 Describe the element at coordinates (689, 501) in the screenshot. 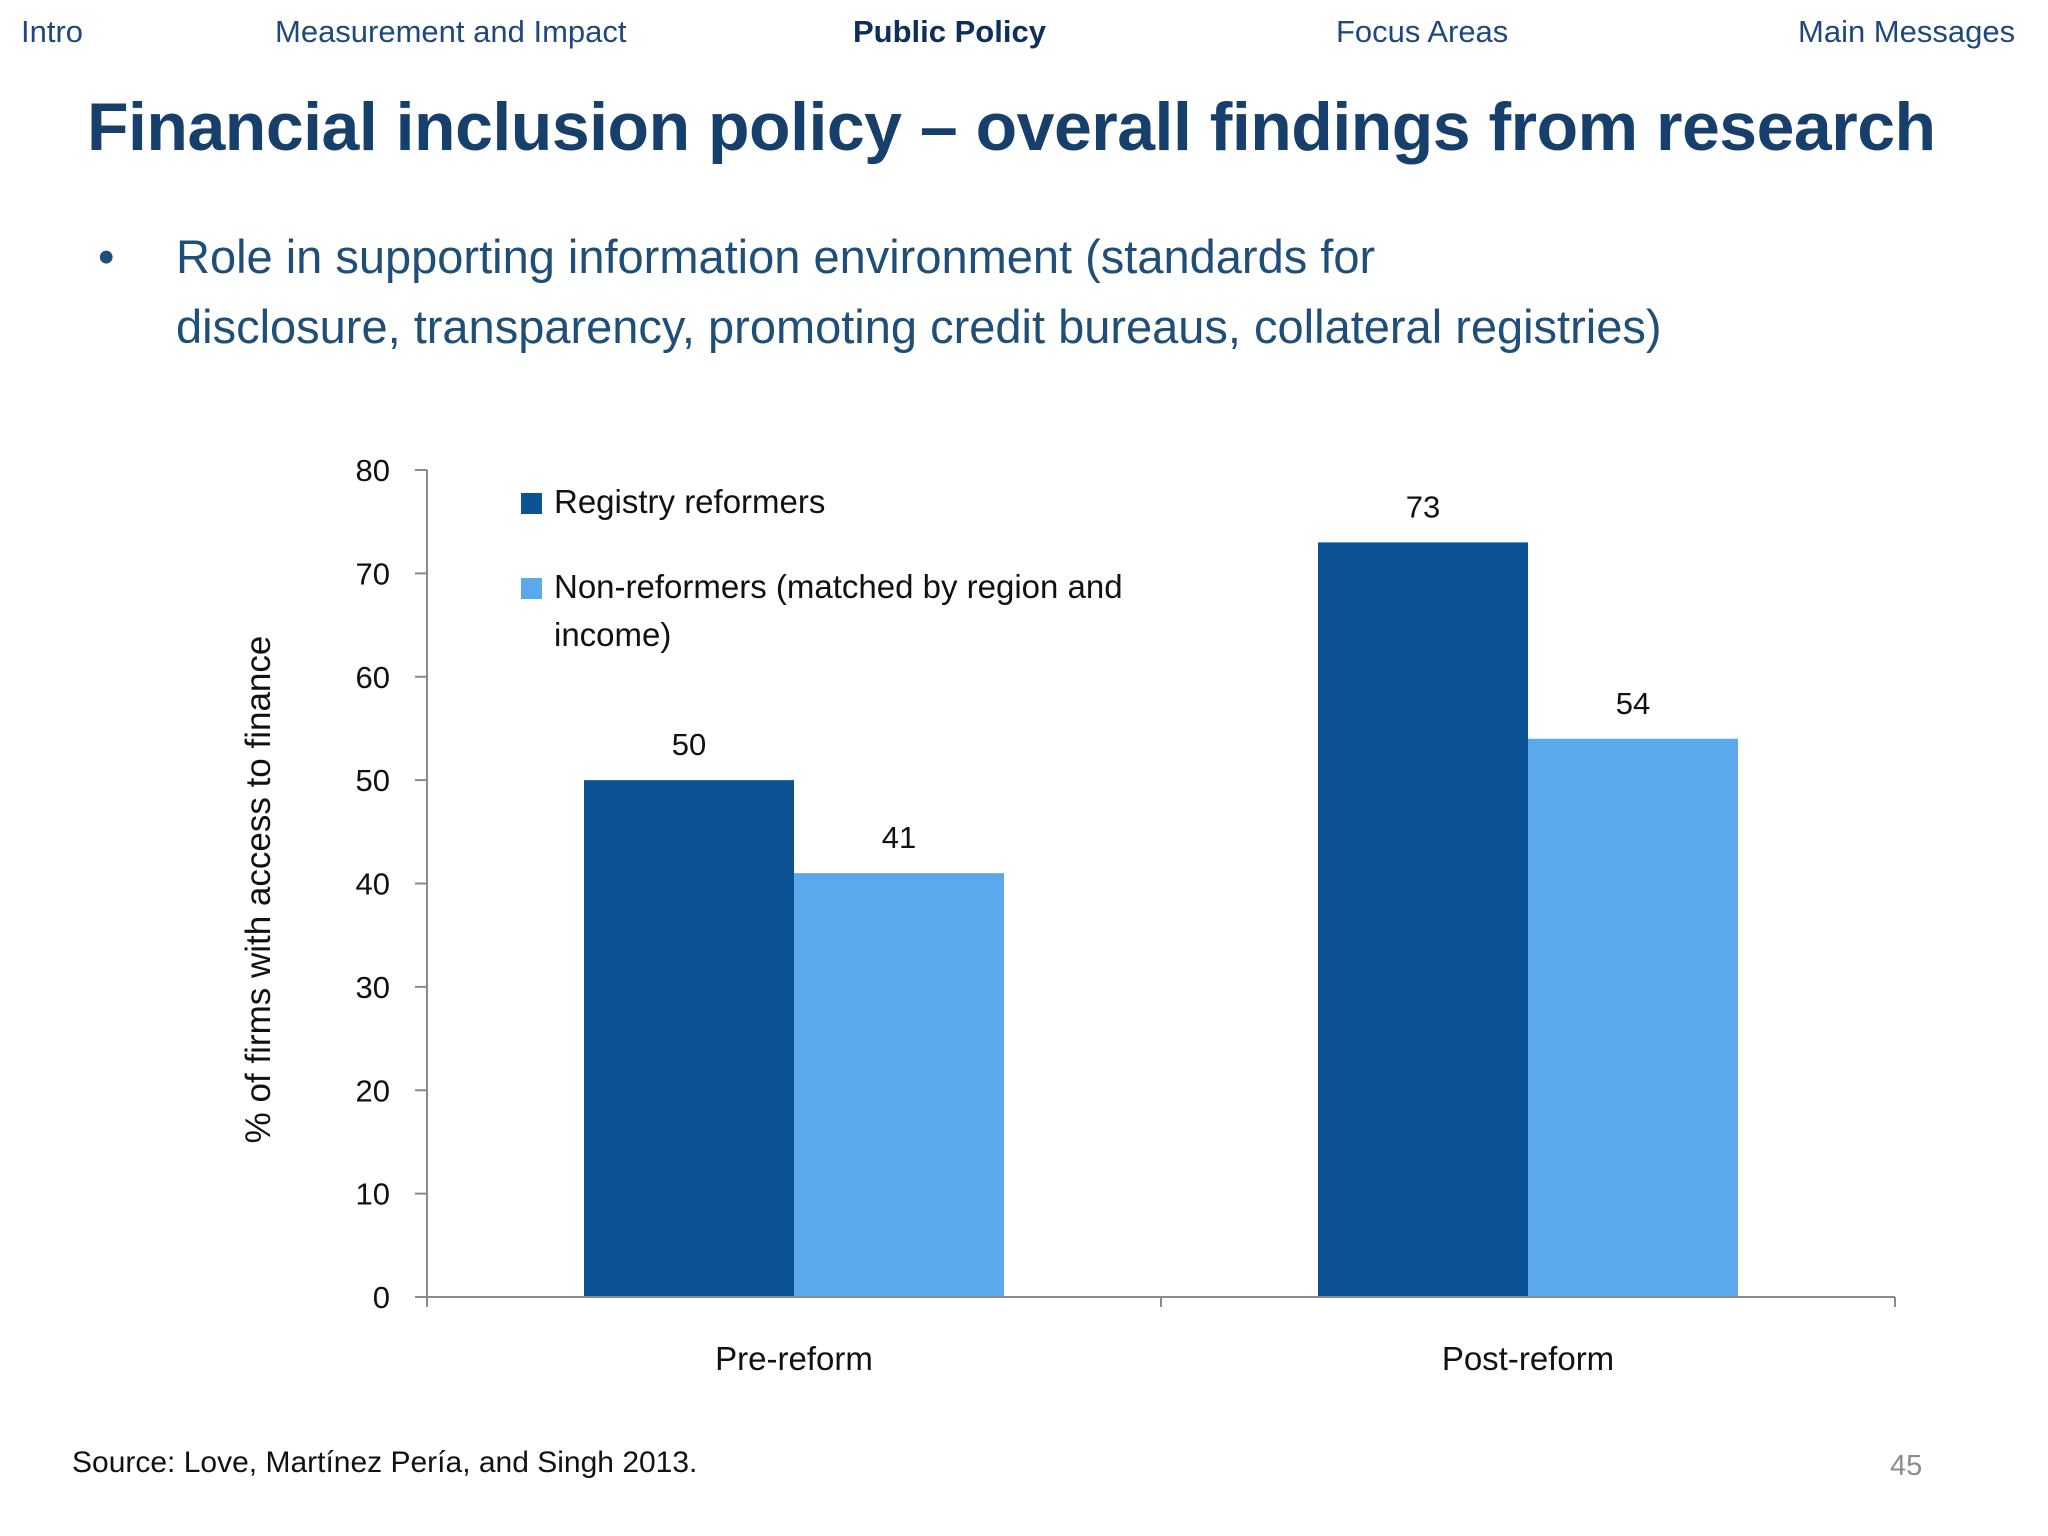

I see `legend-label: Registry reformers` at that location.